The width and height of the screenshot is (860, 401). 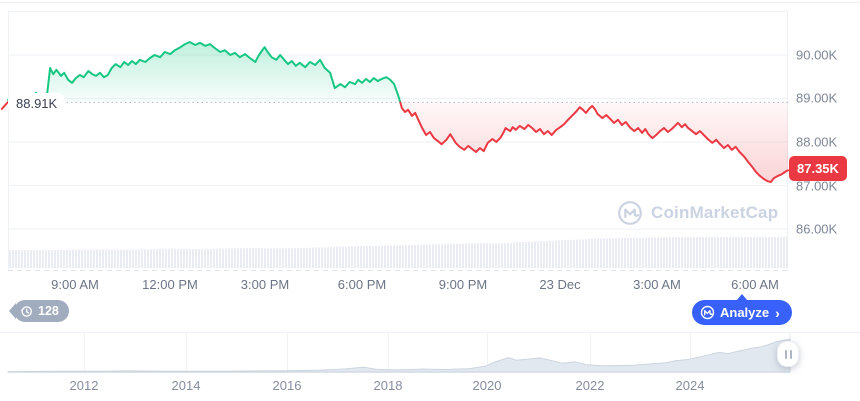 What do you see at coordinates (817, 142) in the screenshot?
I see `y-axis-tick: 88.00K` at bounding box center [817, 142].